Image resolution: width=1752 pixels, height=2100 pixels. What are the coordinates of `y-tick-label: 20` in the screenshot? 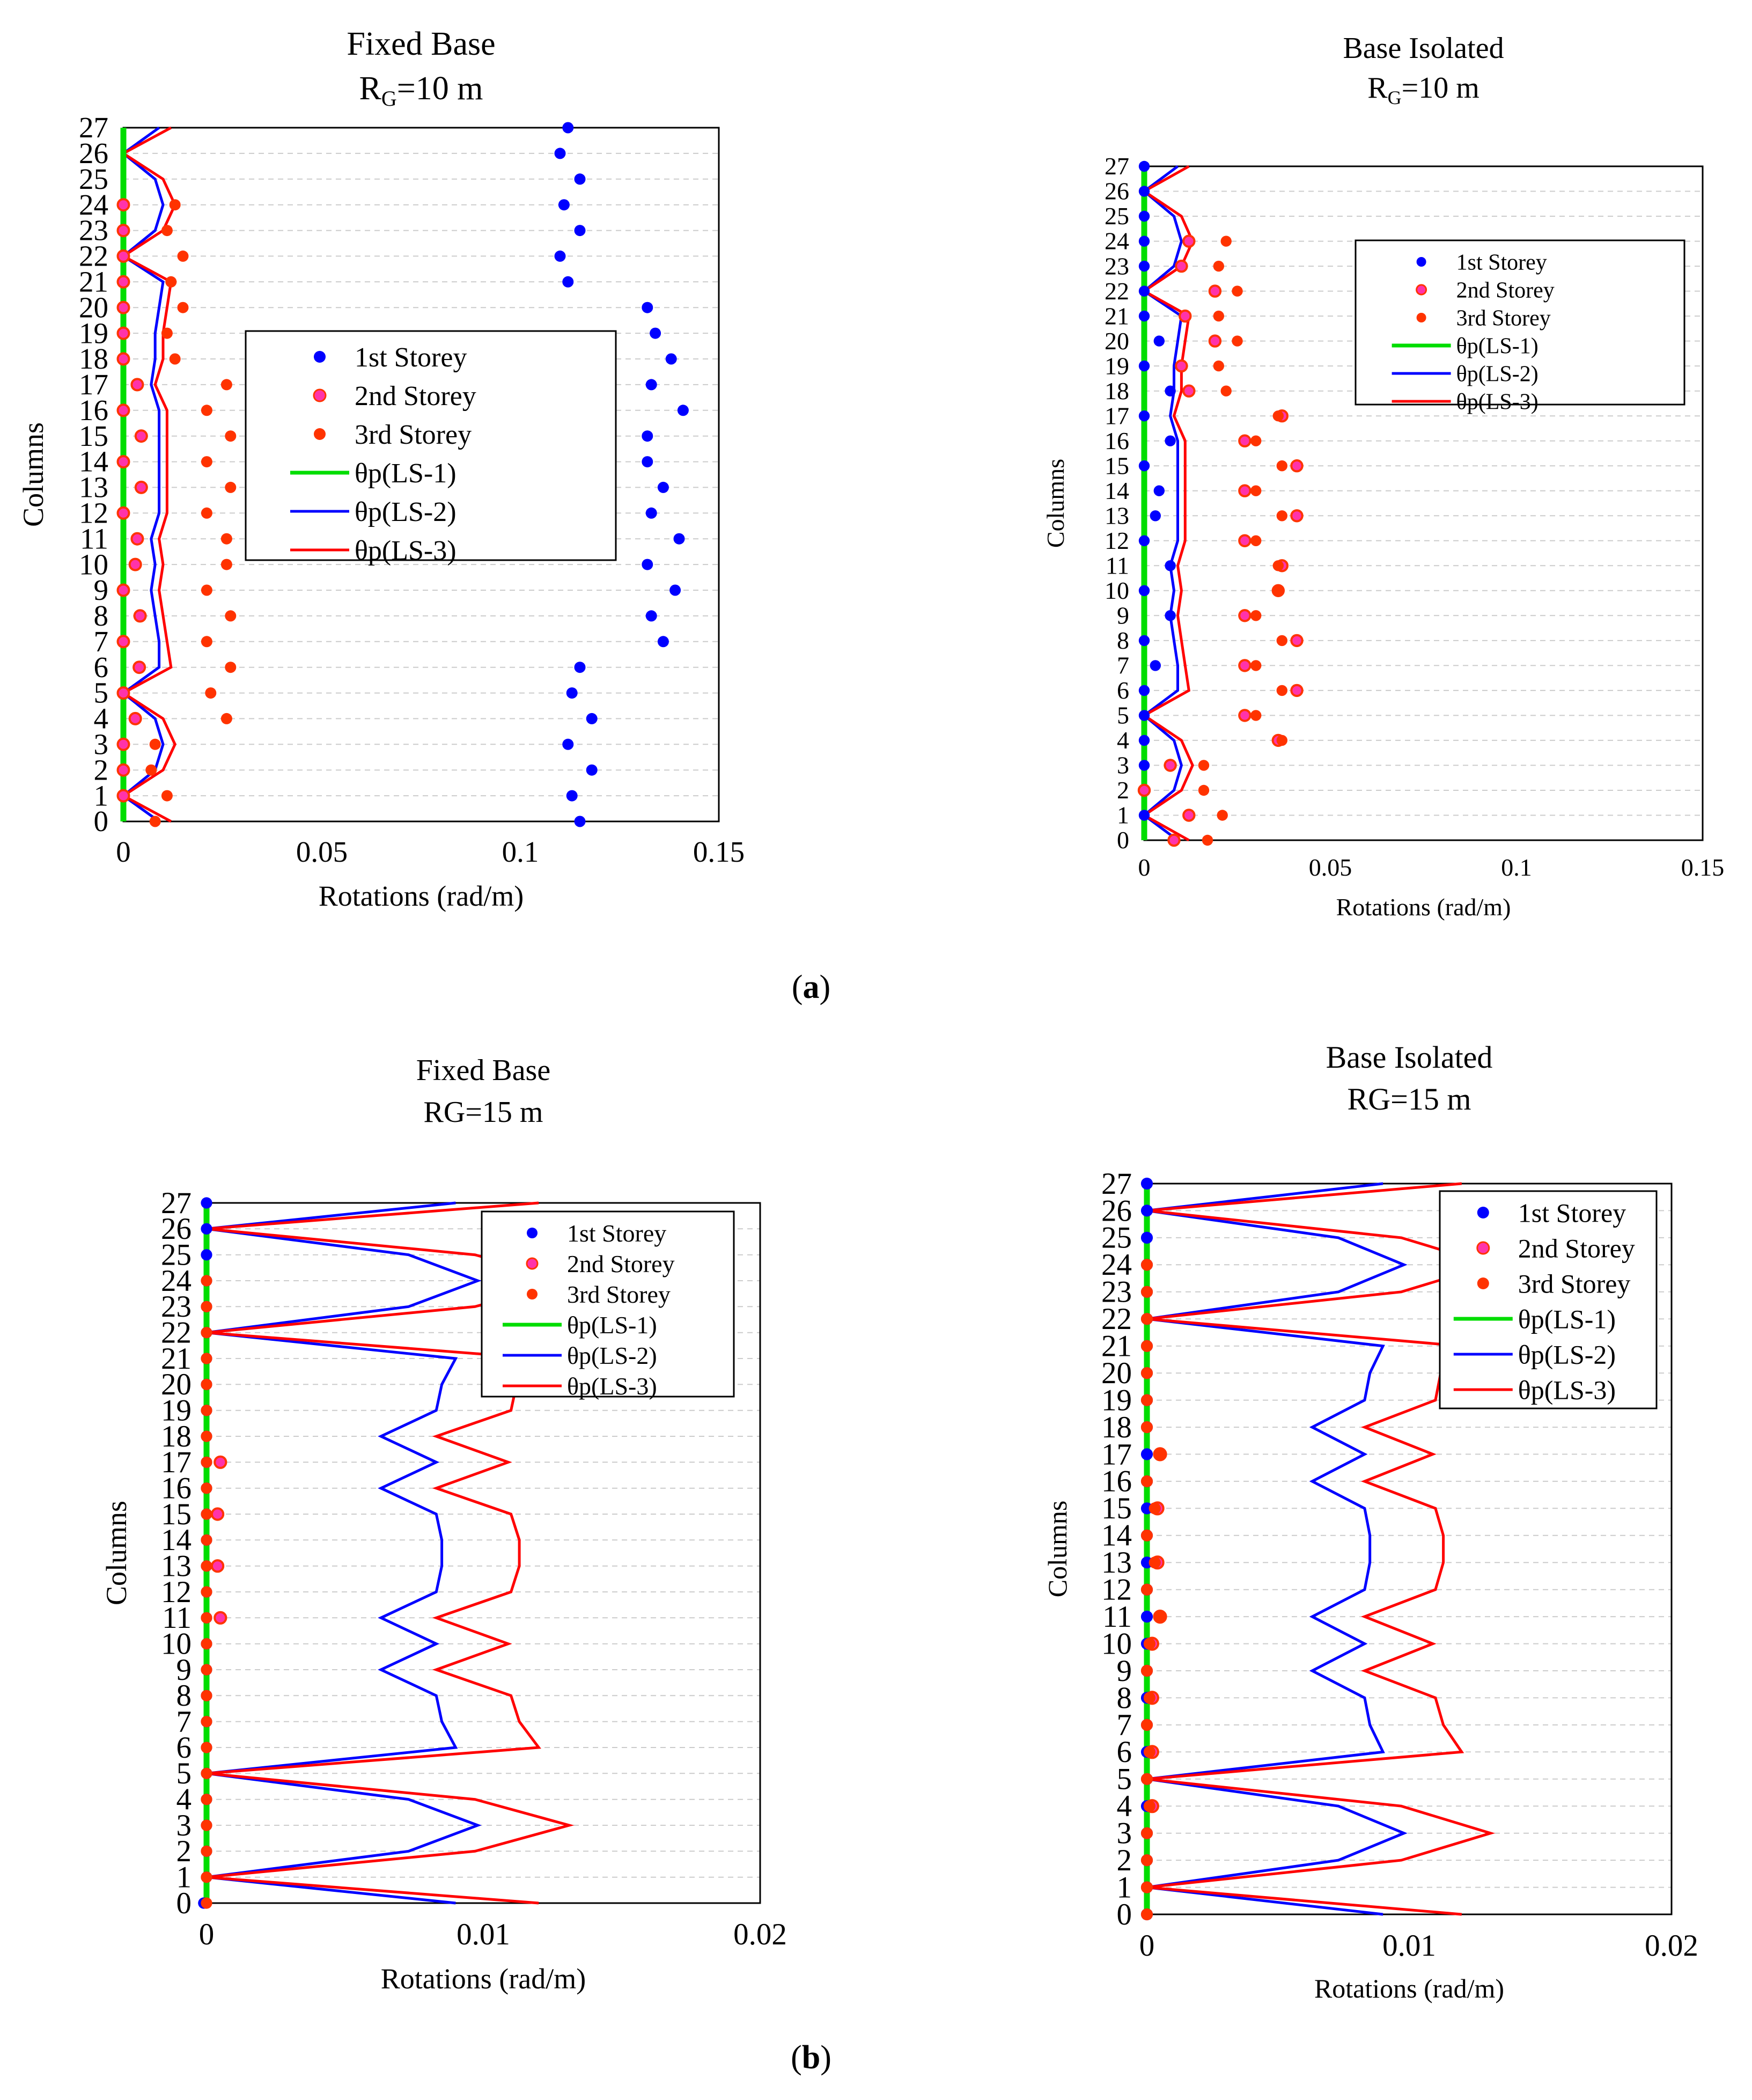 It's located at (176, 1384).